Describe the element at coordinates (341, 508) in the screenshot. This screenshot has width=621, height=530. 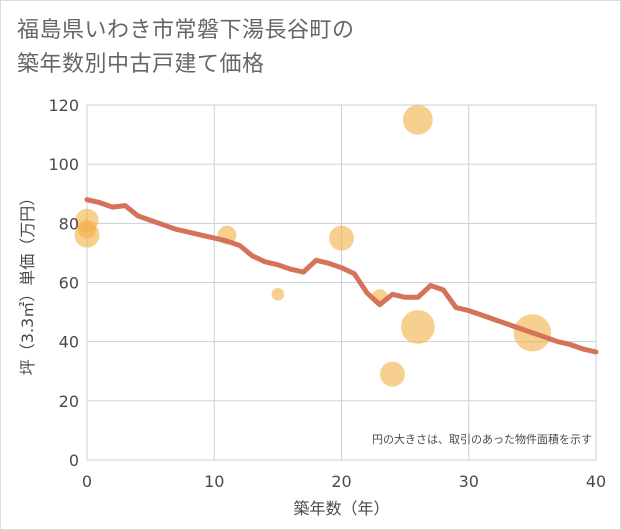
I see `x-axis-label: 築年数（年）` at that location.